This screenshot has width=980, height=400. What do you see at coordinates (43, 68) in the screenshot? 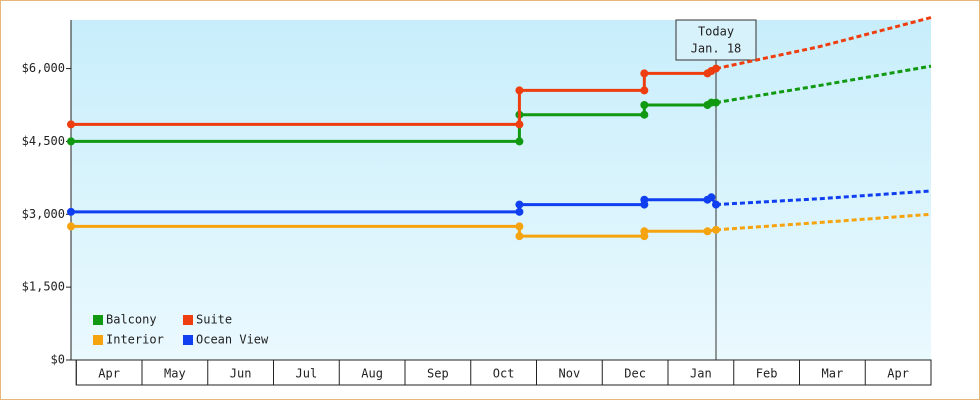
I see `y-tick-label: $6,000` at bounding box center [43, 68].